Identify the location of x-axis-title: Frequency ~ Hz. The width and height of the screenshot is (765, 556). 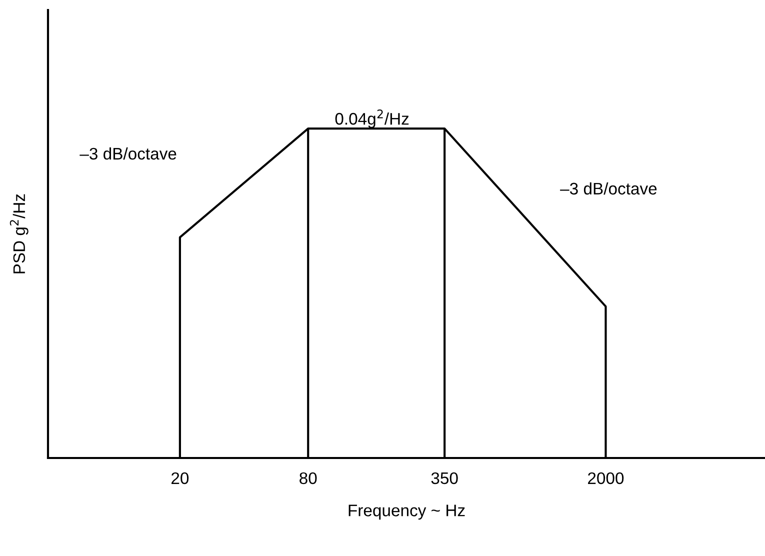
(406, 512).